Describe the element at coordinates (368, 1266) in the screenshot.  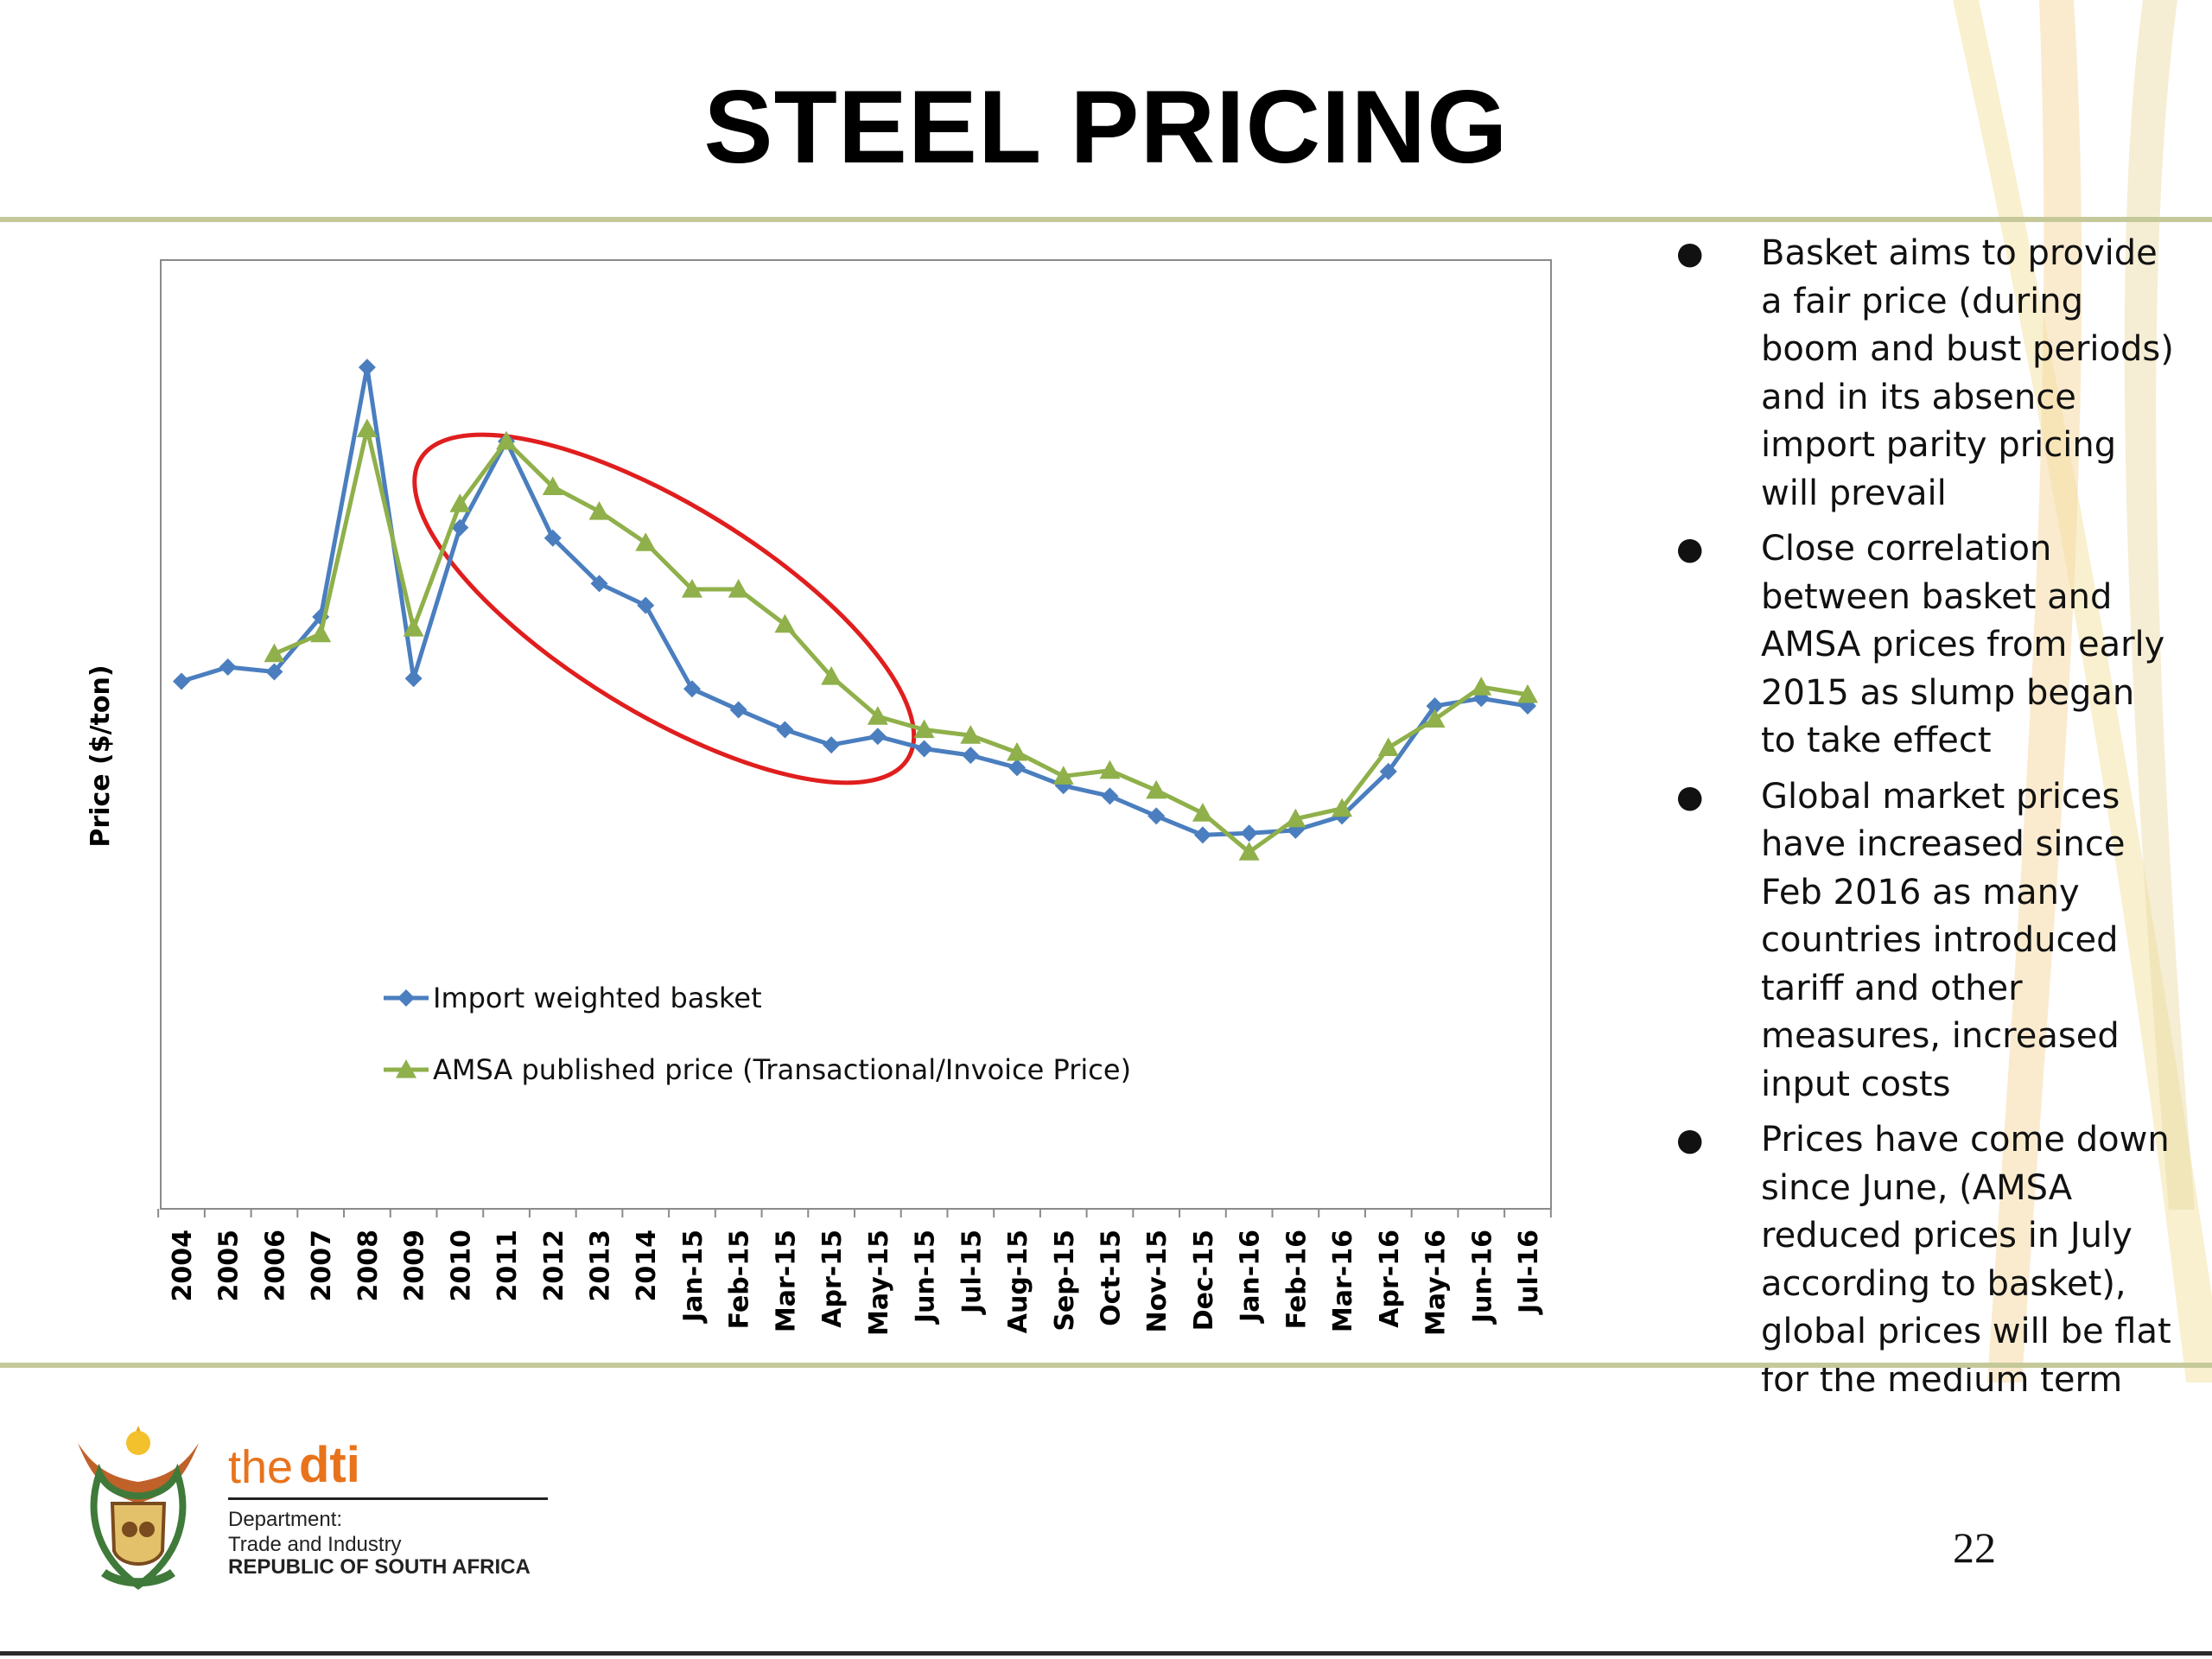
I see `x-tick-label: 2008` at that location.